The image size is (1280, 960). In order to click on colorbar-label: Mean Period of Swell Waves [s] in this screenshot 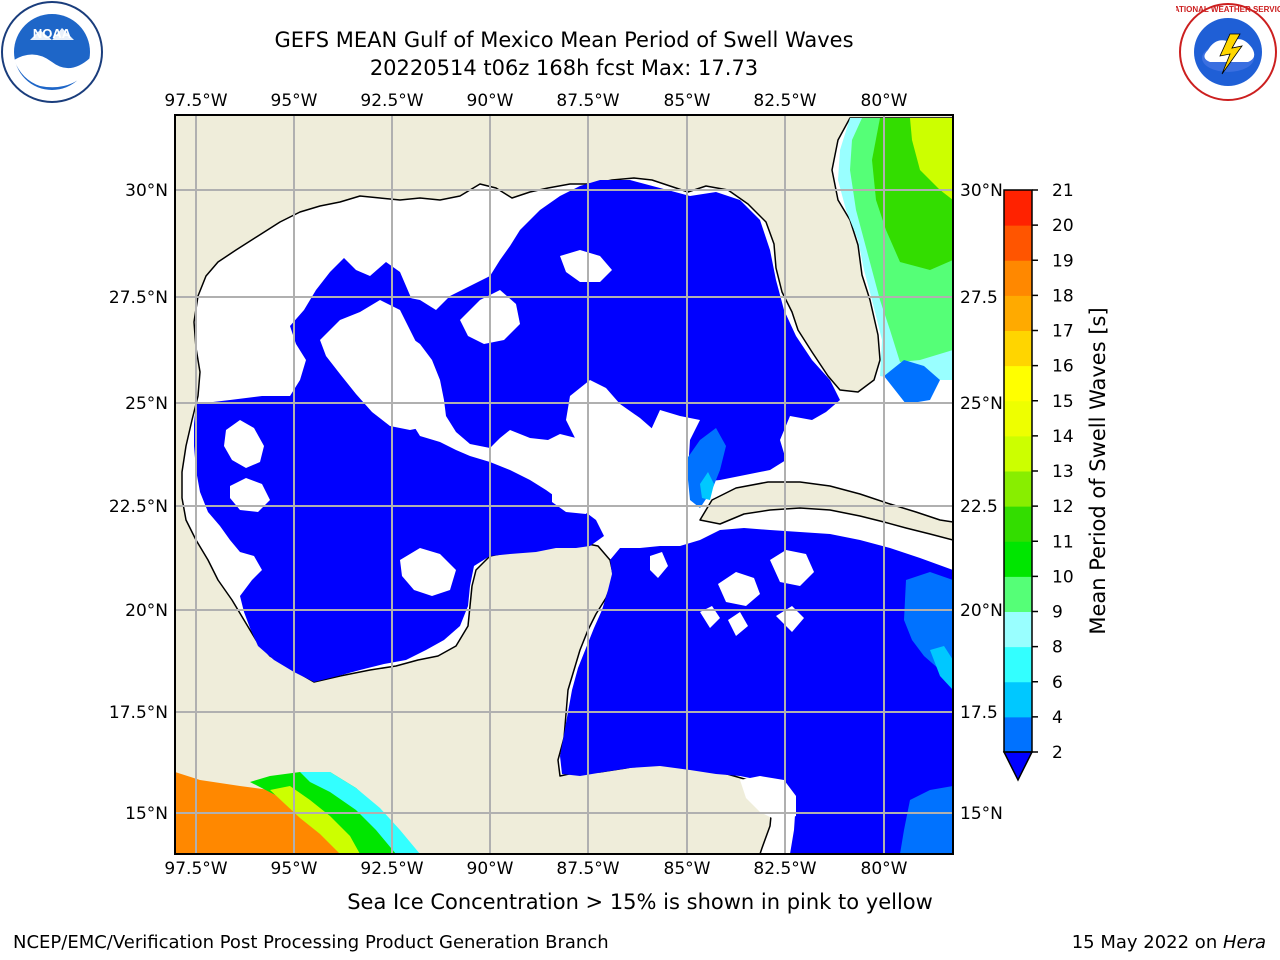, I will do `click(1098, 470)`.